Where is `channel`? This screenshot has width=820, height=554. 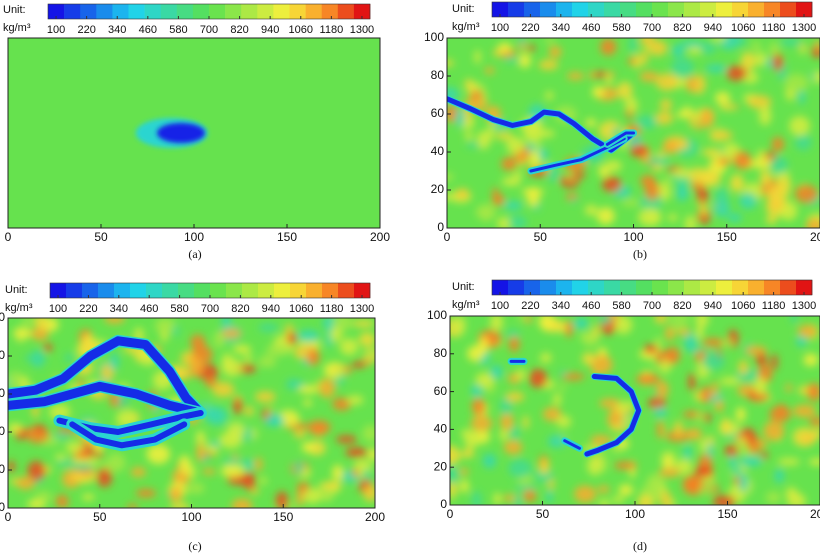
channel is located at coordinates (107, 377).